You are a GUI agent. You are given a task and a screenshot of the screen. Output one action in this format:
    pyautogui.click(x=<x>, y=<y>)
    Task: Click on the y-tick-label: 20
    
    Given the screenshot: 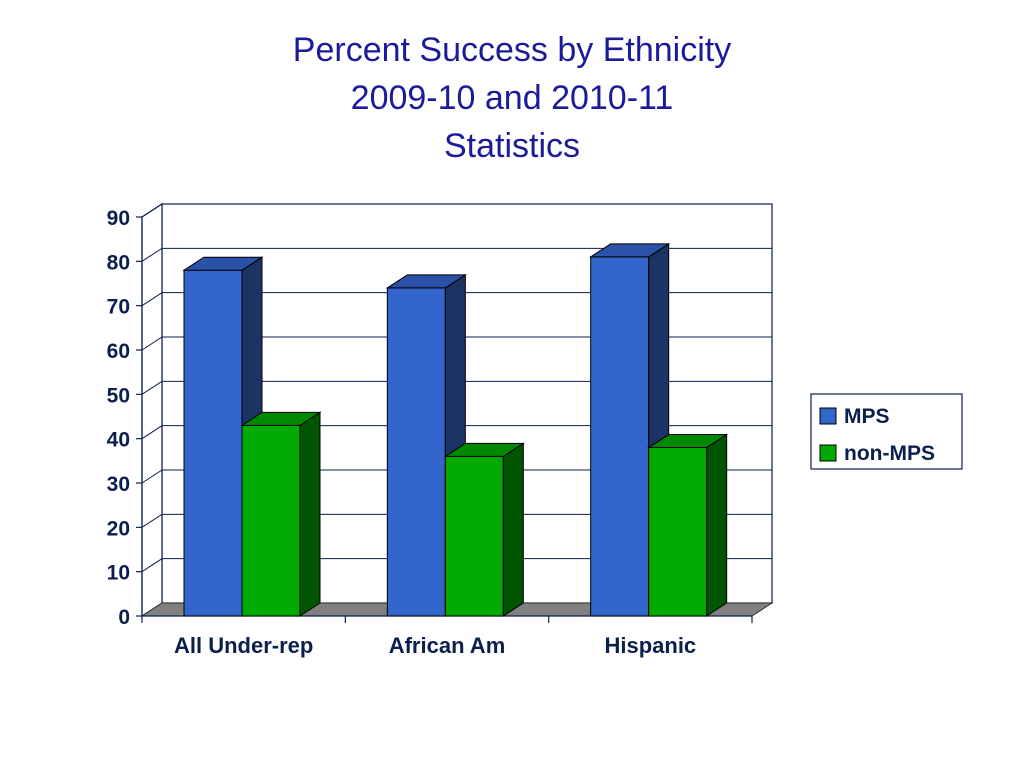 What is the action you would take?
    pyautogui.click(x=118, y=528)
    